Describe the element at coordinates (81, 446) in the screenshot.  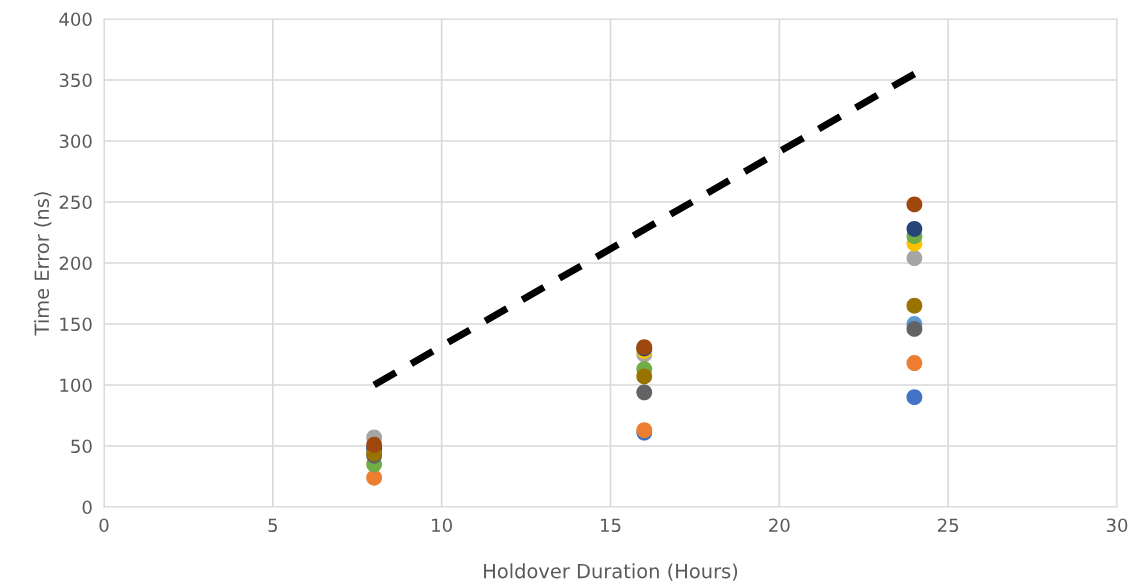
I see `y-tick-label: 50` at that location.